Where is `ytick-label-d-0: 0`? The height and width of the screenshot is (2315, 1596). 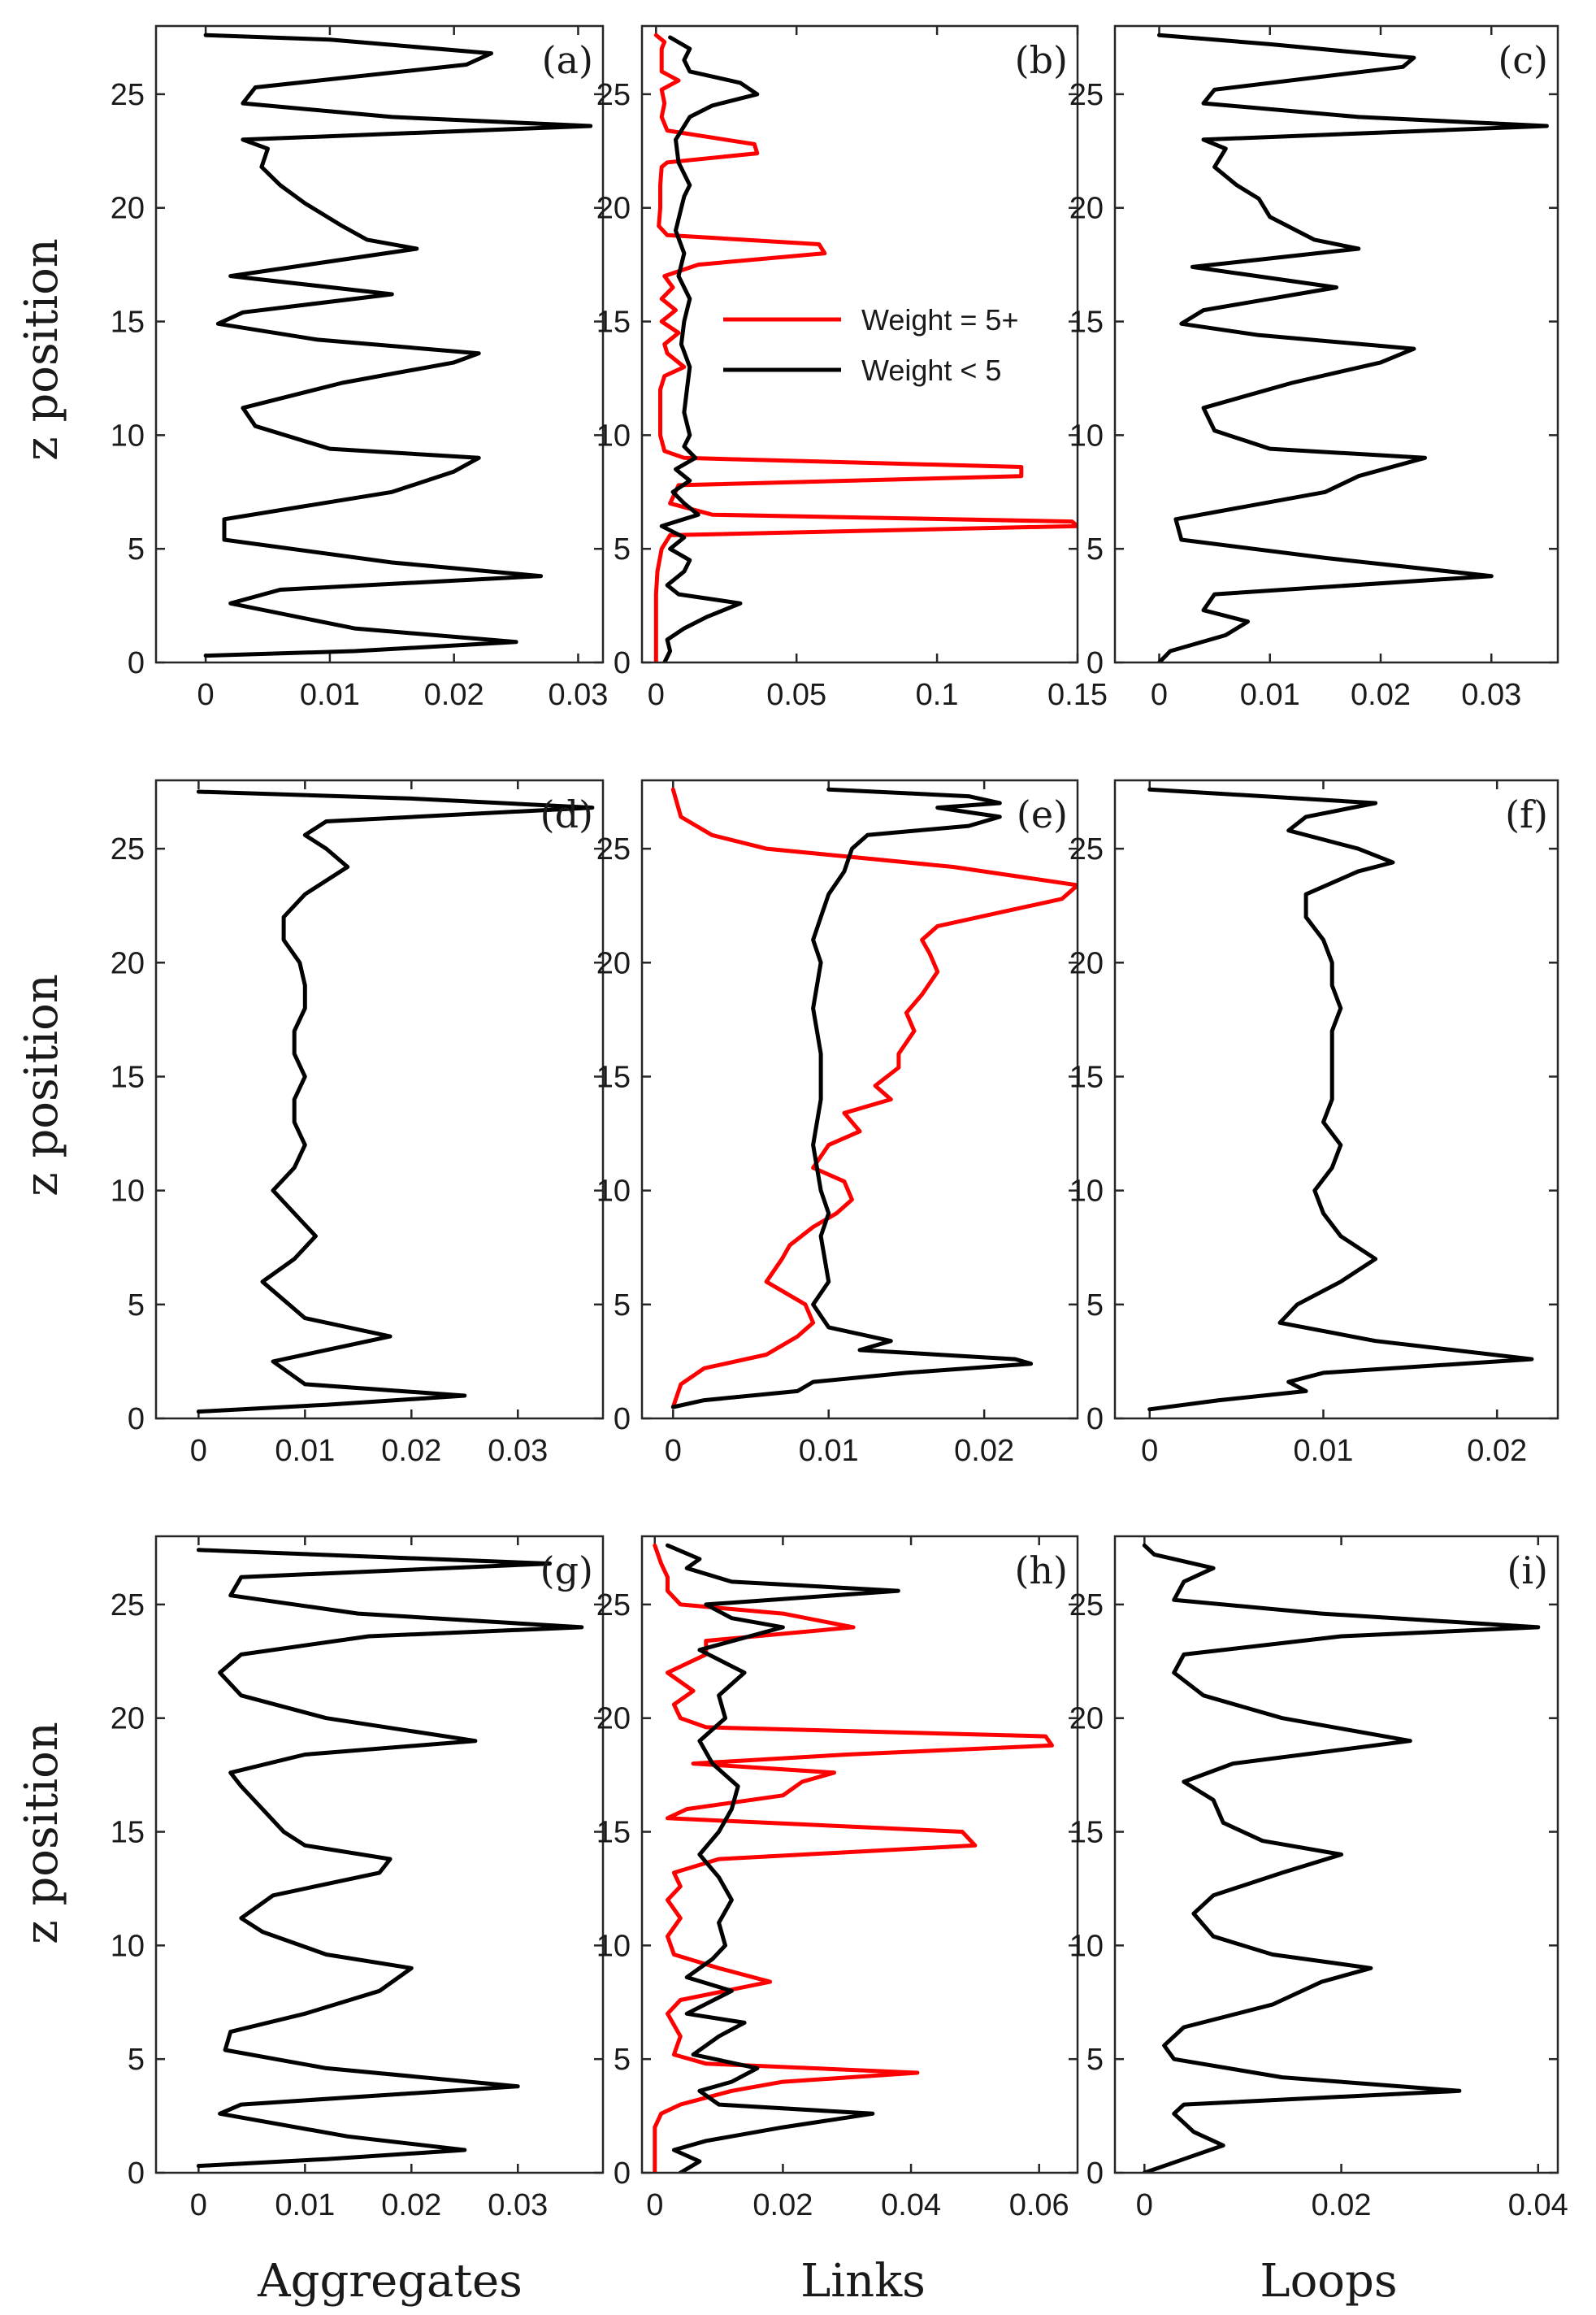
ytick-label-d-0: 0 is located at coordinates (136, 1419).